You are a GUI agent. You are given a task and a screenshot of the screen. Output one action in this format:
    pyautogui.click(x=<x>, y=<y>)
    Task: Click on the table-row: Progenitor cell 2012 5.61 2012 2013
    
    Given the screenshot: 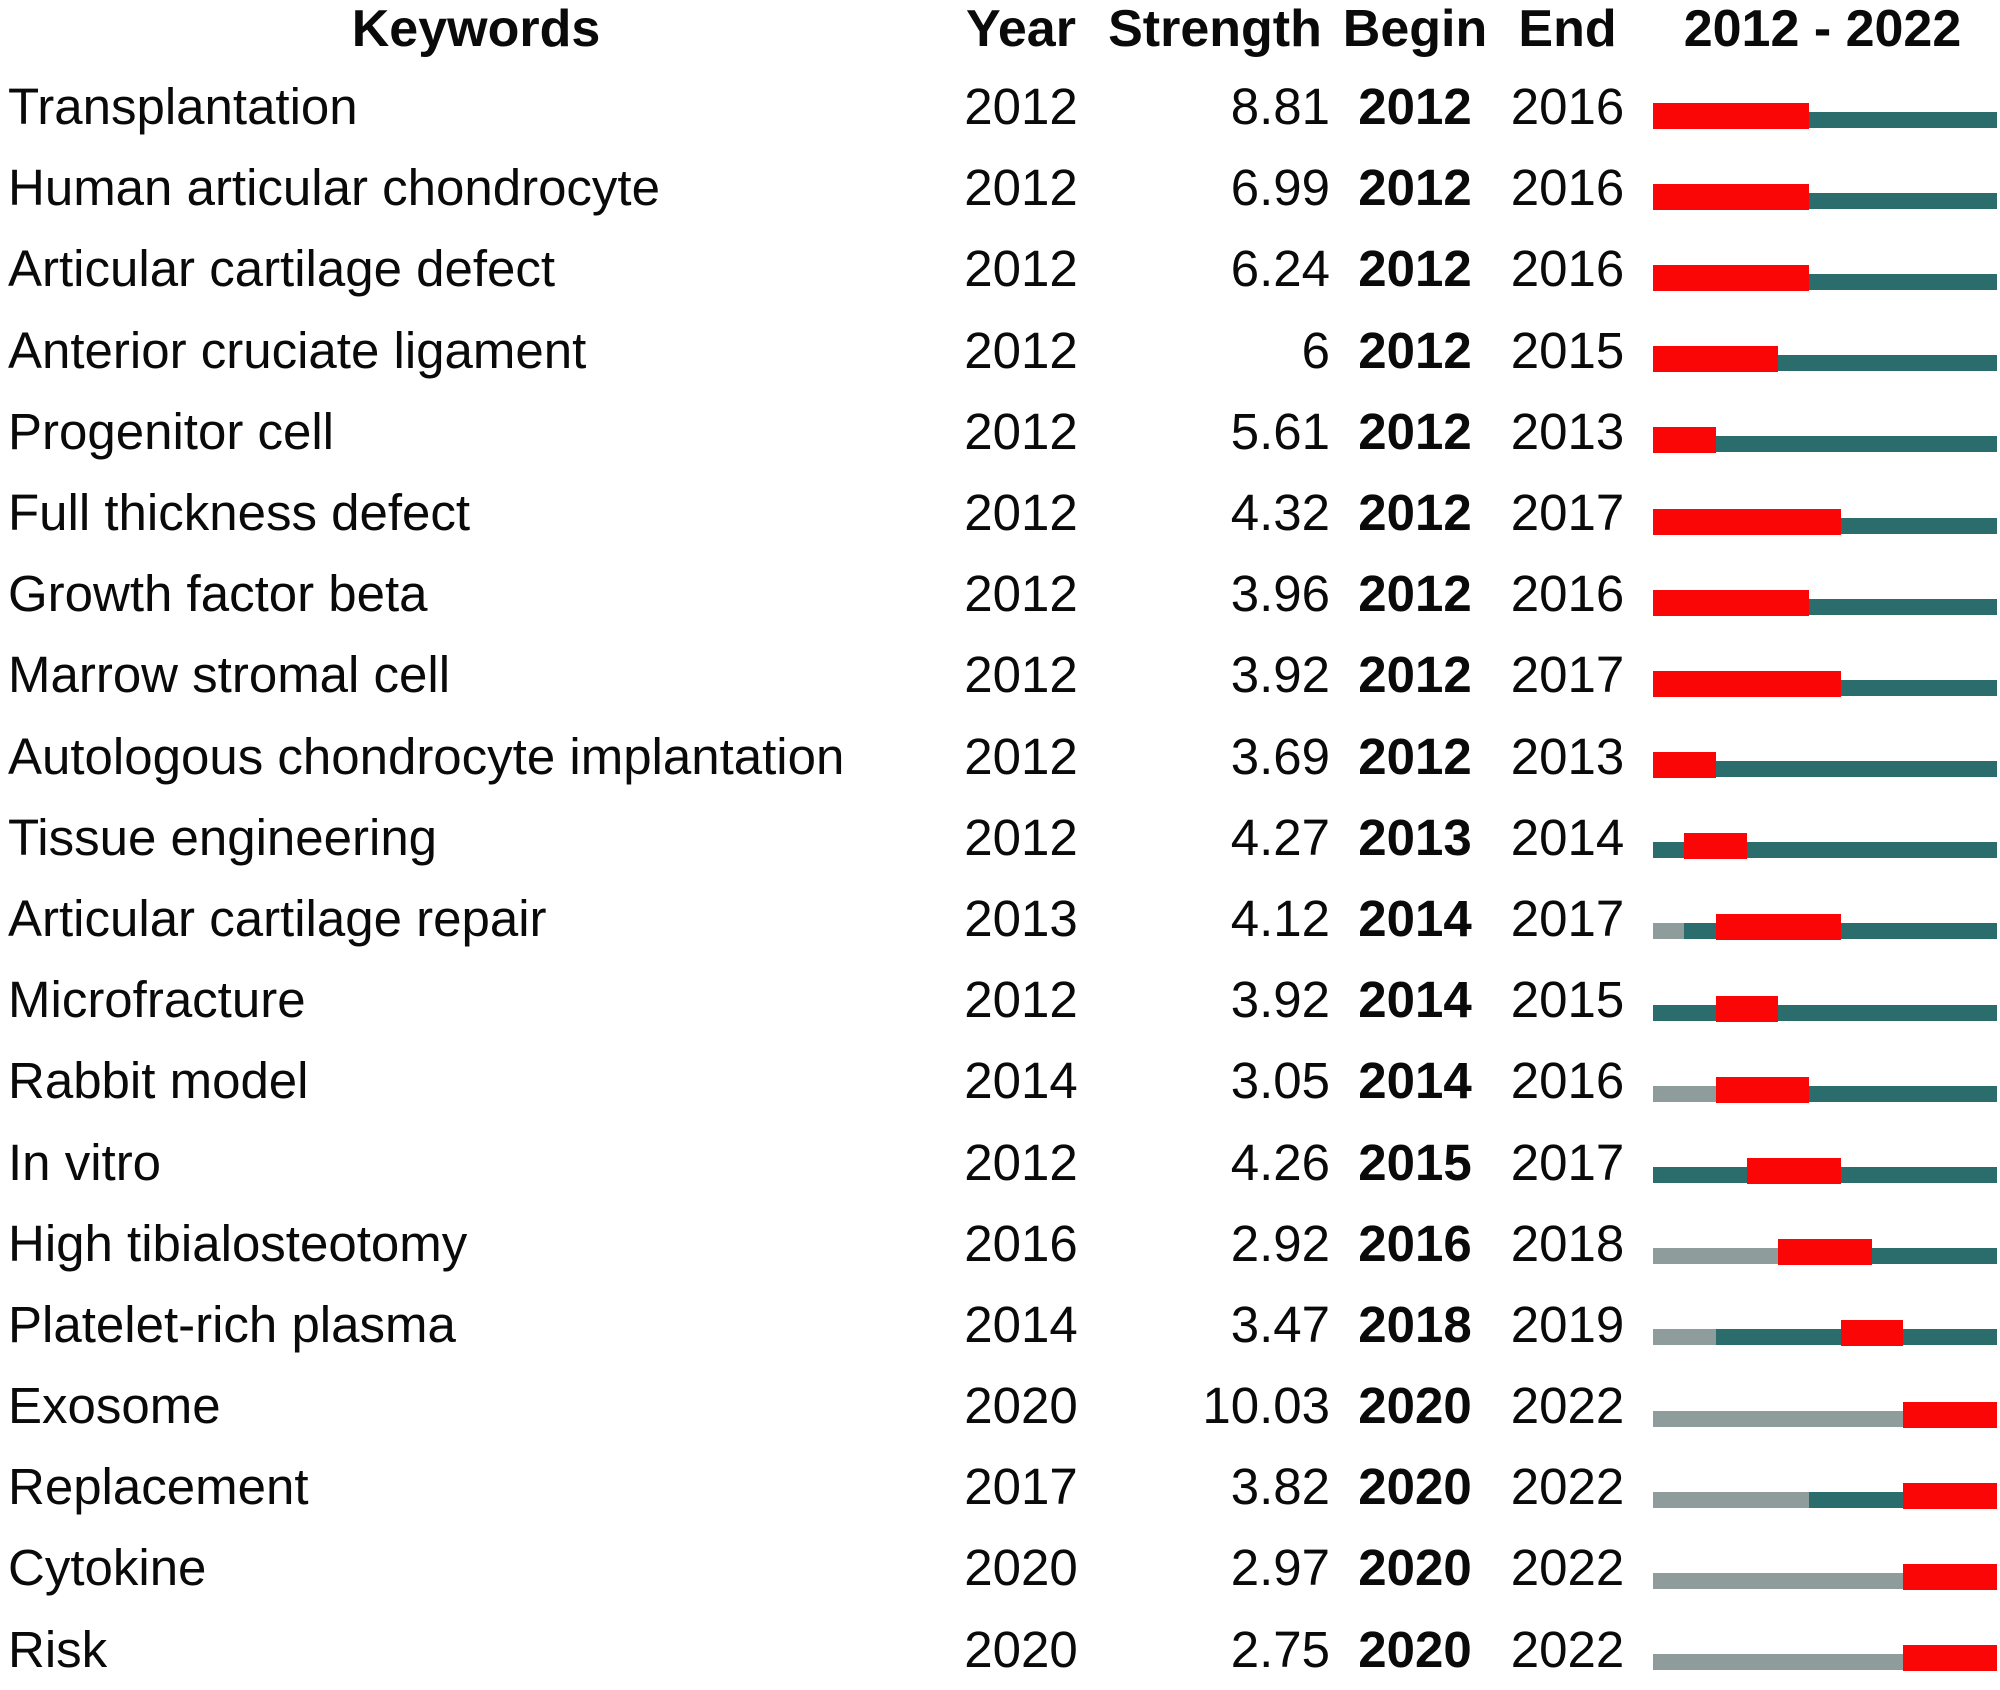 What is the action you would take?
    pyautogui.click(x=1000, y=431)
    